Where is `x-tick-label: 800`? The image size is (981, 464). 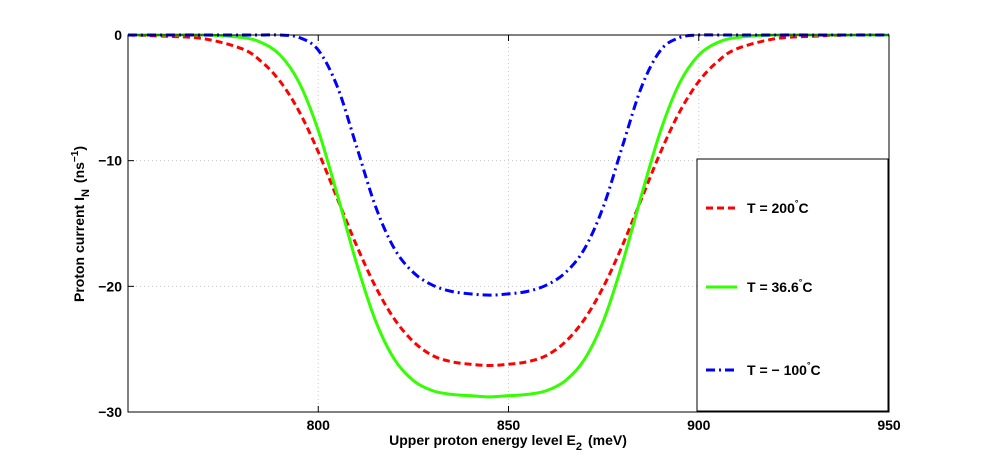
x-tick-label: 800 is located at coordinates (319, 425).